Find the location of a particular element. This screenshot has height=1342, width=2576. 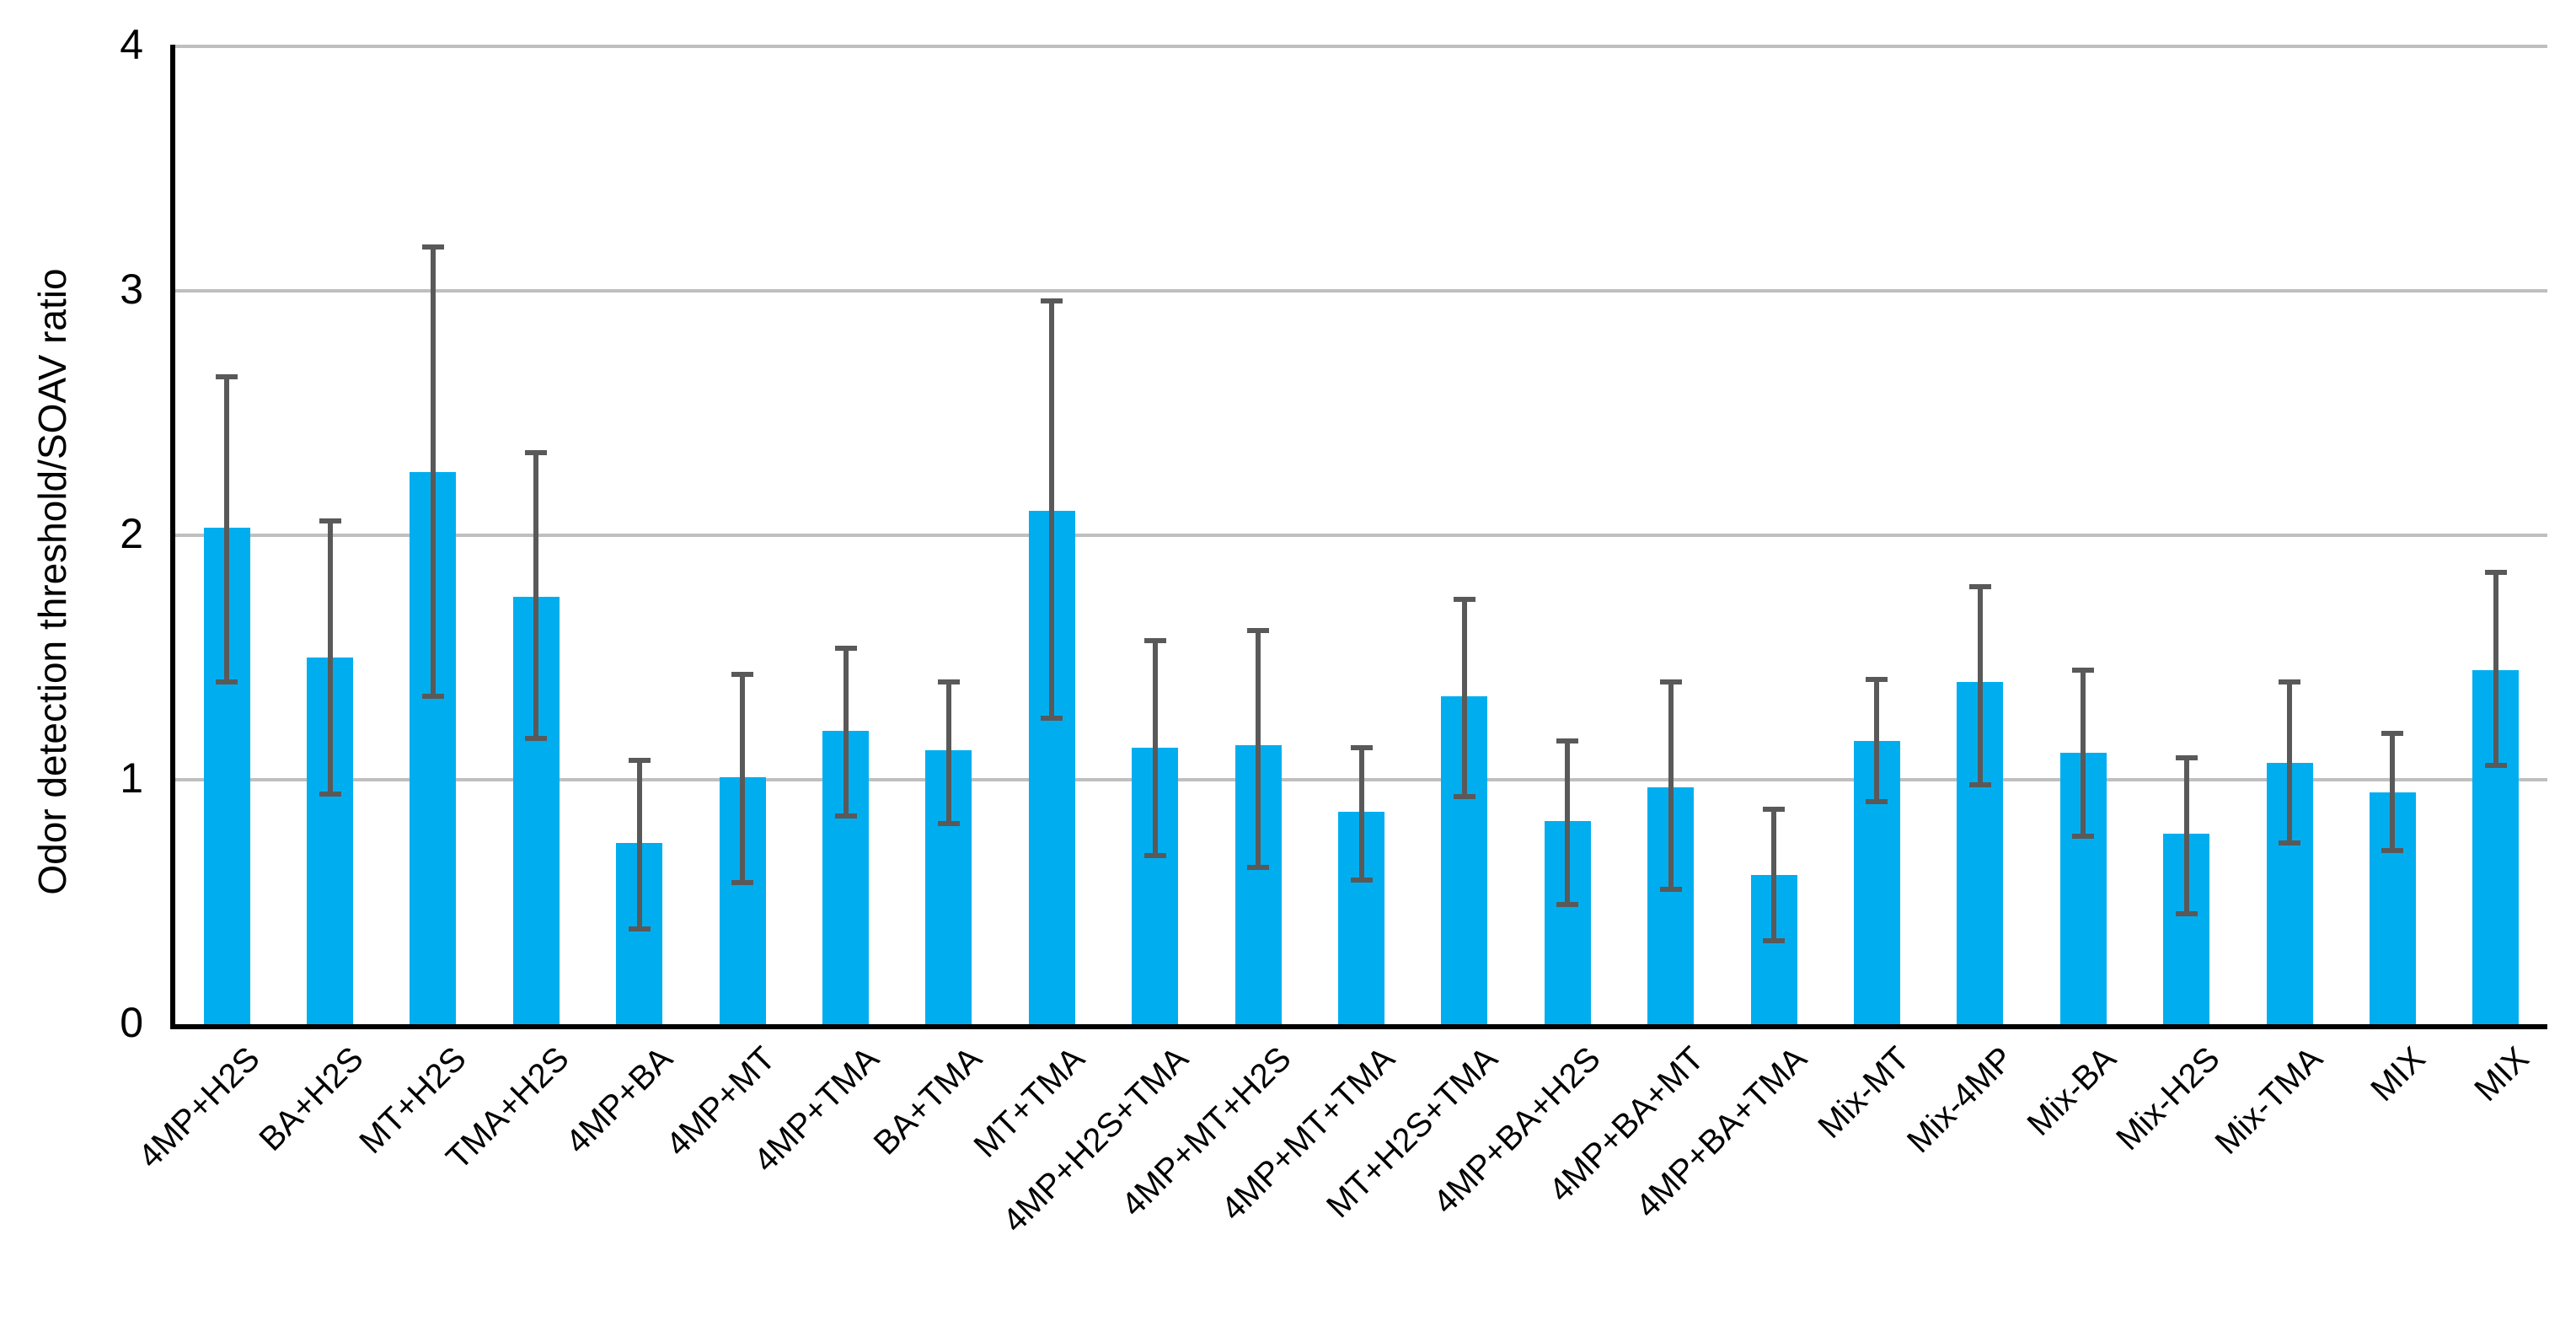

x-tick-label: 4MP+BA is located at coordinates (619, 1101).